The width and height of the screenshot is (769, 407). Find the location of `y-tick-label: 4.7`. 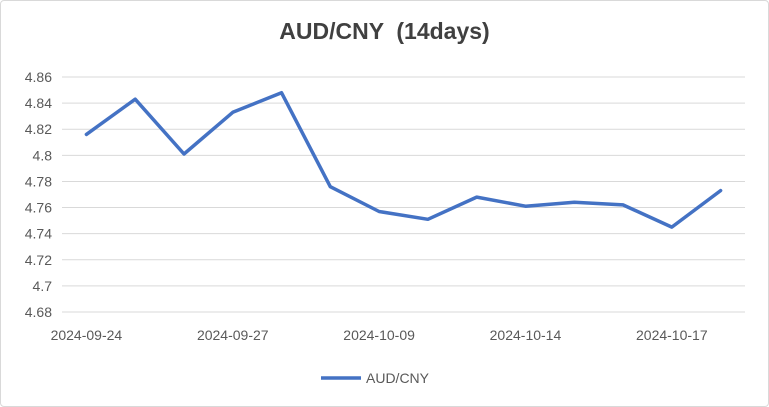

y-tick-label: 4.7 is located at coordinates (43, 286).